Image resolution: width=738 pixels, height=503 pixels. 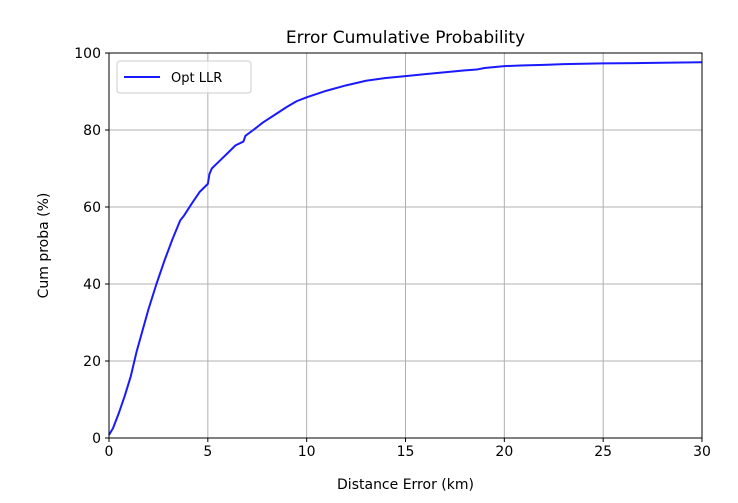 What do you see at coordinates (603, 452) in the screenshot?
I see `x-tick-label-25: 25` at bounding box center [603, 452].